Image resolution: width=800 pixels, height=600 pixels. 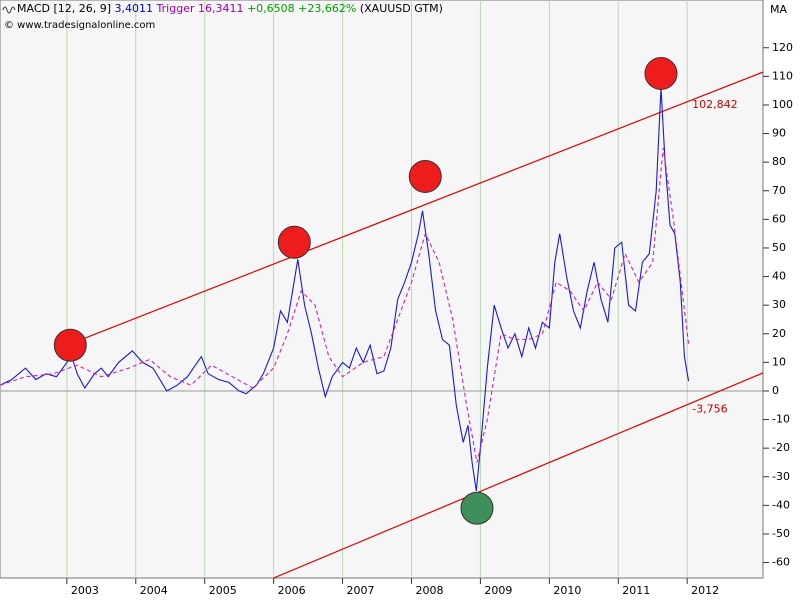 What do you see at coordinates (292, 590) in the screenshot?
I see `x-tick-label: 2006` at bounding box center [292, 590].